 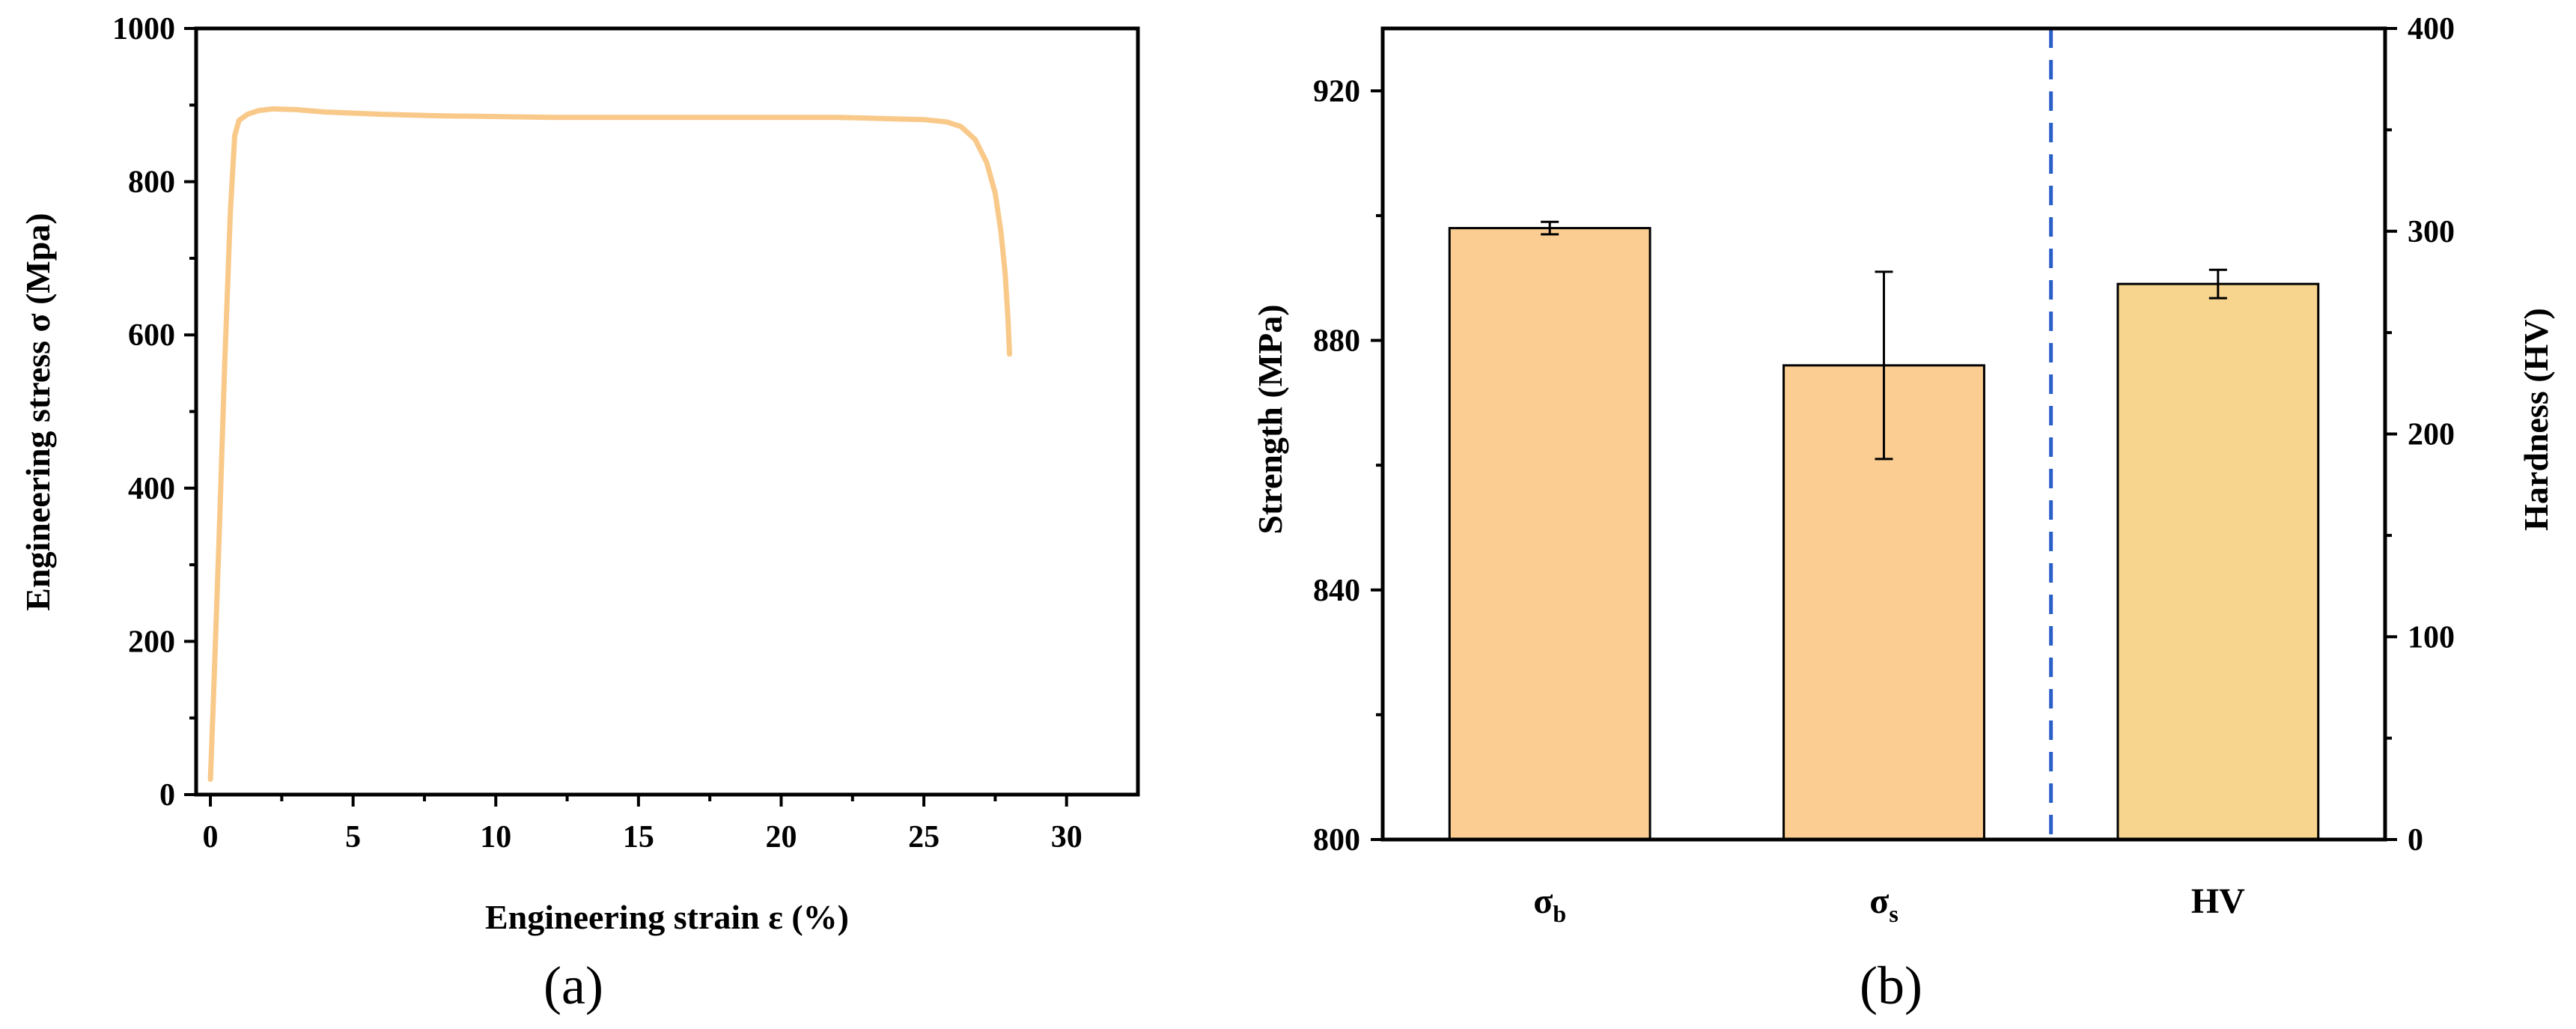 I want to click on panel-a-x-axis-title: Engineering strain ε (%), so click(x=667, y=917).